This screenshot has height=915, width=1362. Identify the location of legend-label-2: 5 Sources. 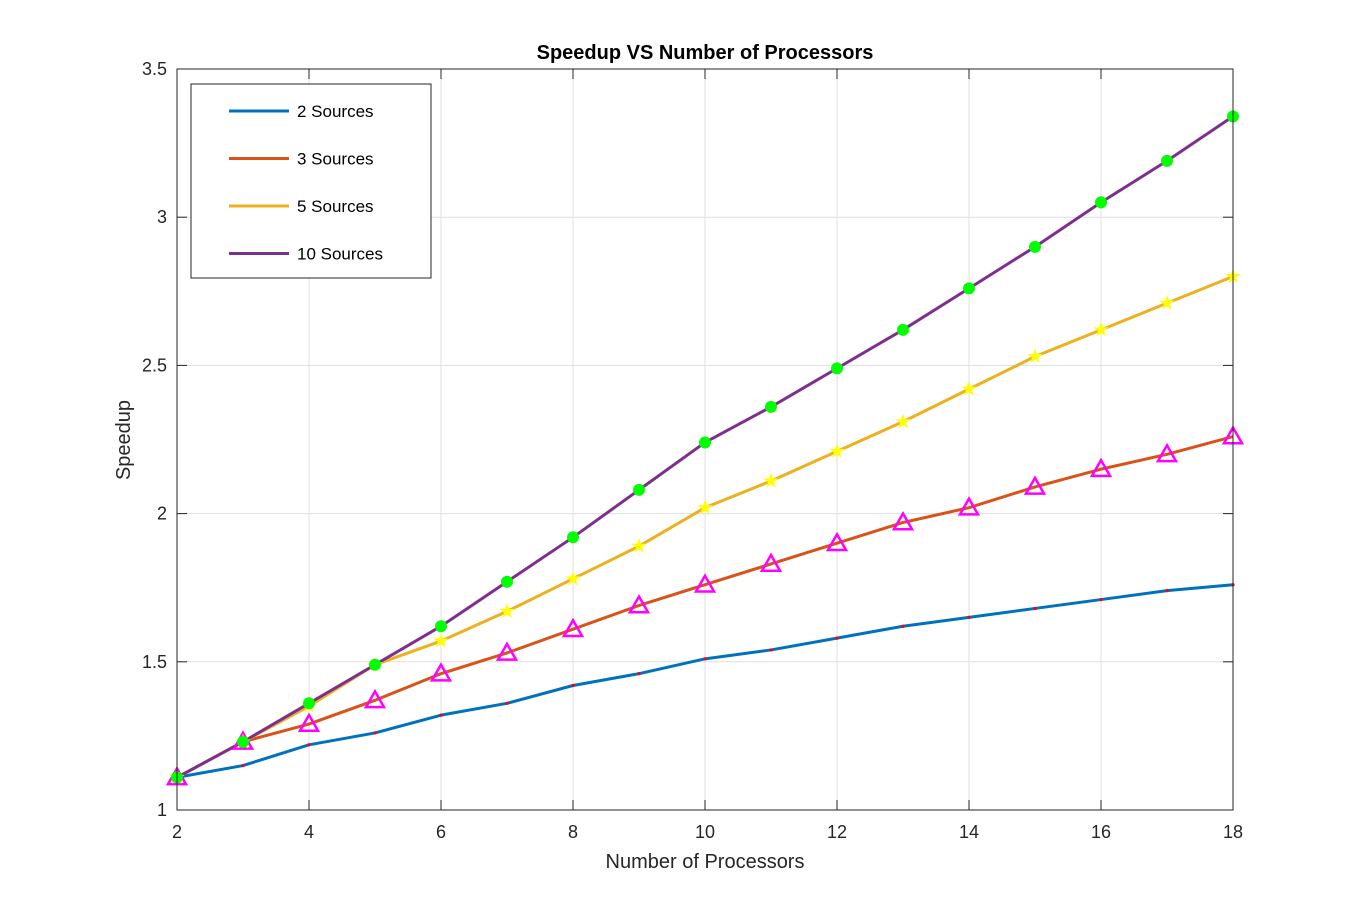
(335, 206).